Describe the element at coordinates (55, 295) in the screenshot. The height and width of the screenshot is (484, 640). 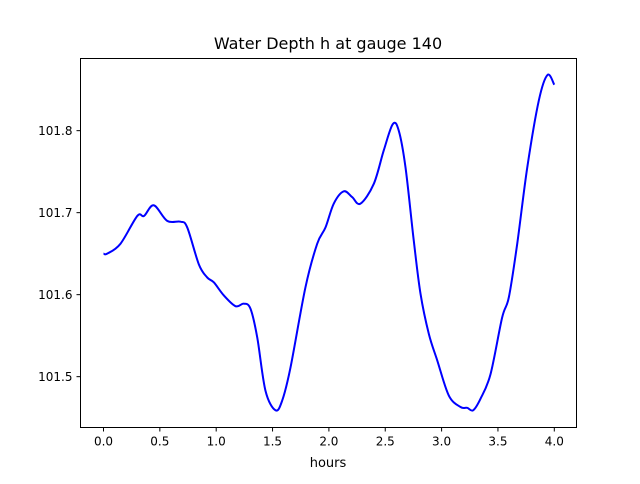
I see `y-tick-label: 101.6` at that location.